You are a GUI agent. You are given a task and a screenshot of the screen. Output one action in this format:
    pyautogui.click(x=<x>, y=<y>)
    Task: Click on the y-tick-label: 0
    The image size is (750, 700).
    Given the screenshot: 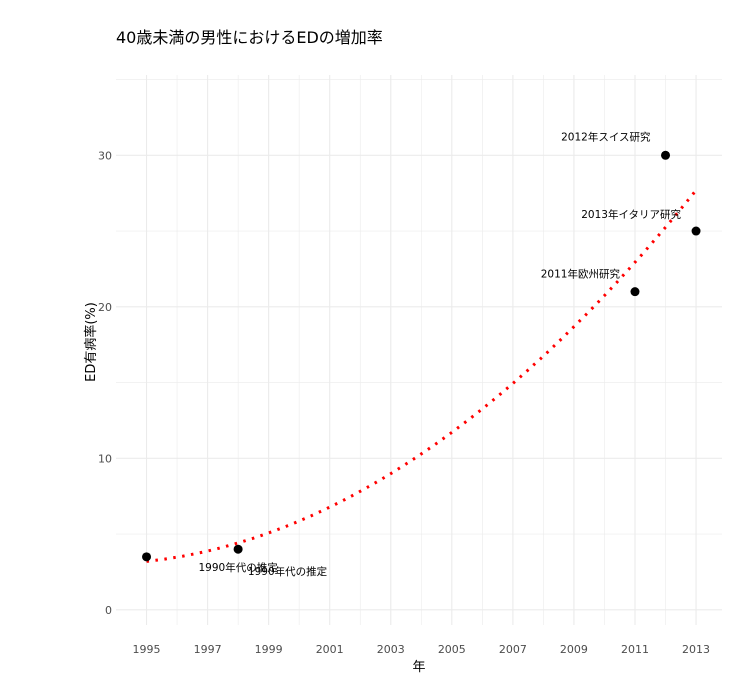 What is the action you would take?
    pyautogui.click(x=108, y=610)
    